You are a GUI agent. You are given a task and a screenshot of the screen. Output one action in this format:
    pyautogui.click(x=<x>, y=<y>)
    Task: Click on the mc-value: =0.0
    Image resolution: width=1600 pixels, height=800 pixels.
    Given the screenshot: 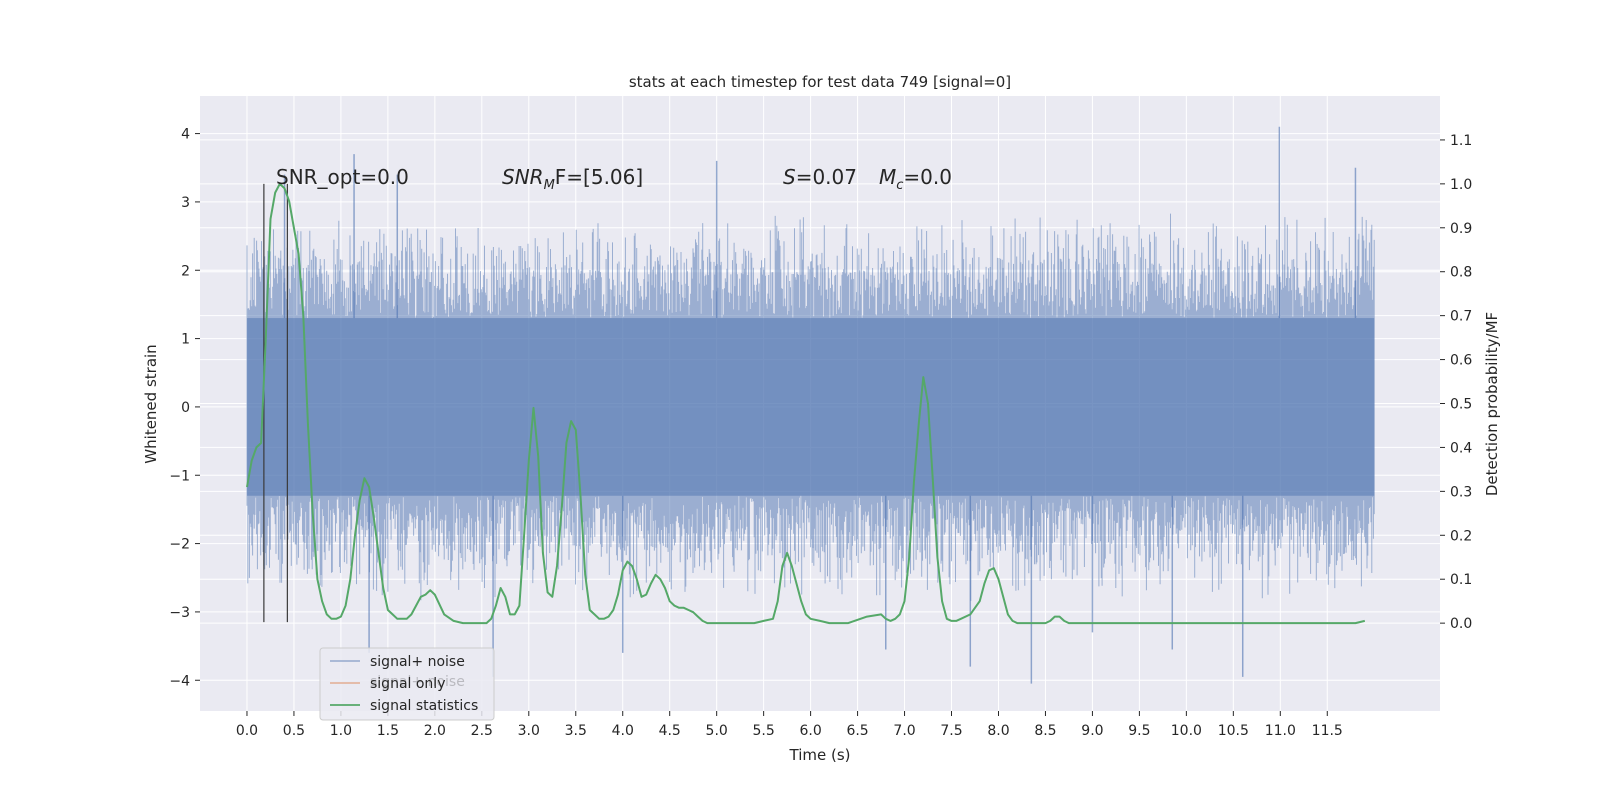 What is the action you would take?
    pyautogui.click(x=927, y=177)
    